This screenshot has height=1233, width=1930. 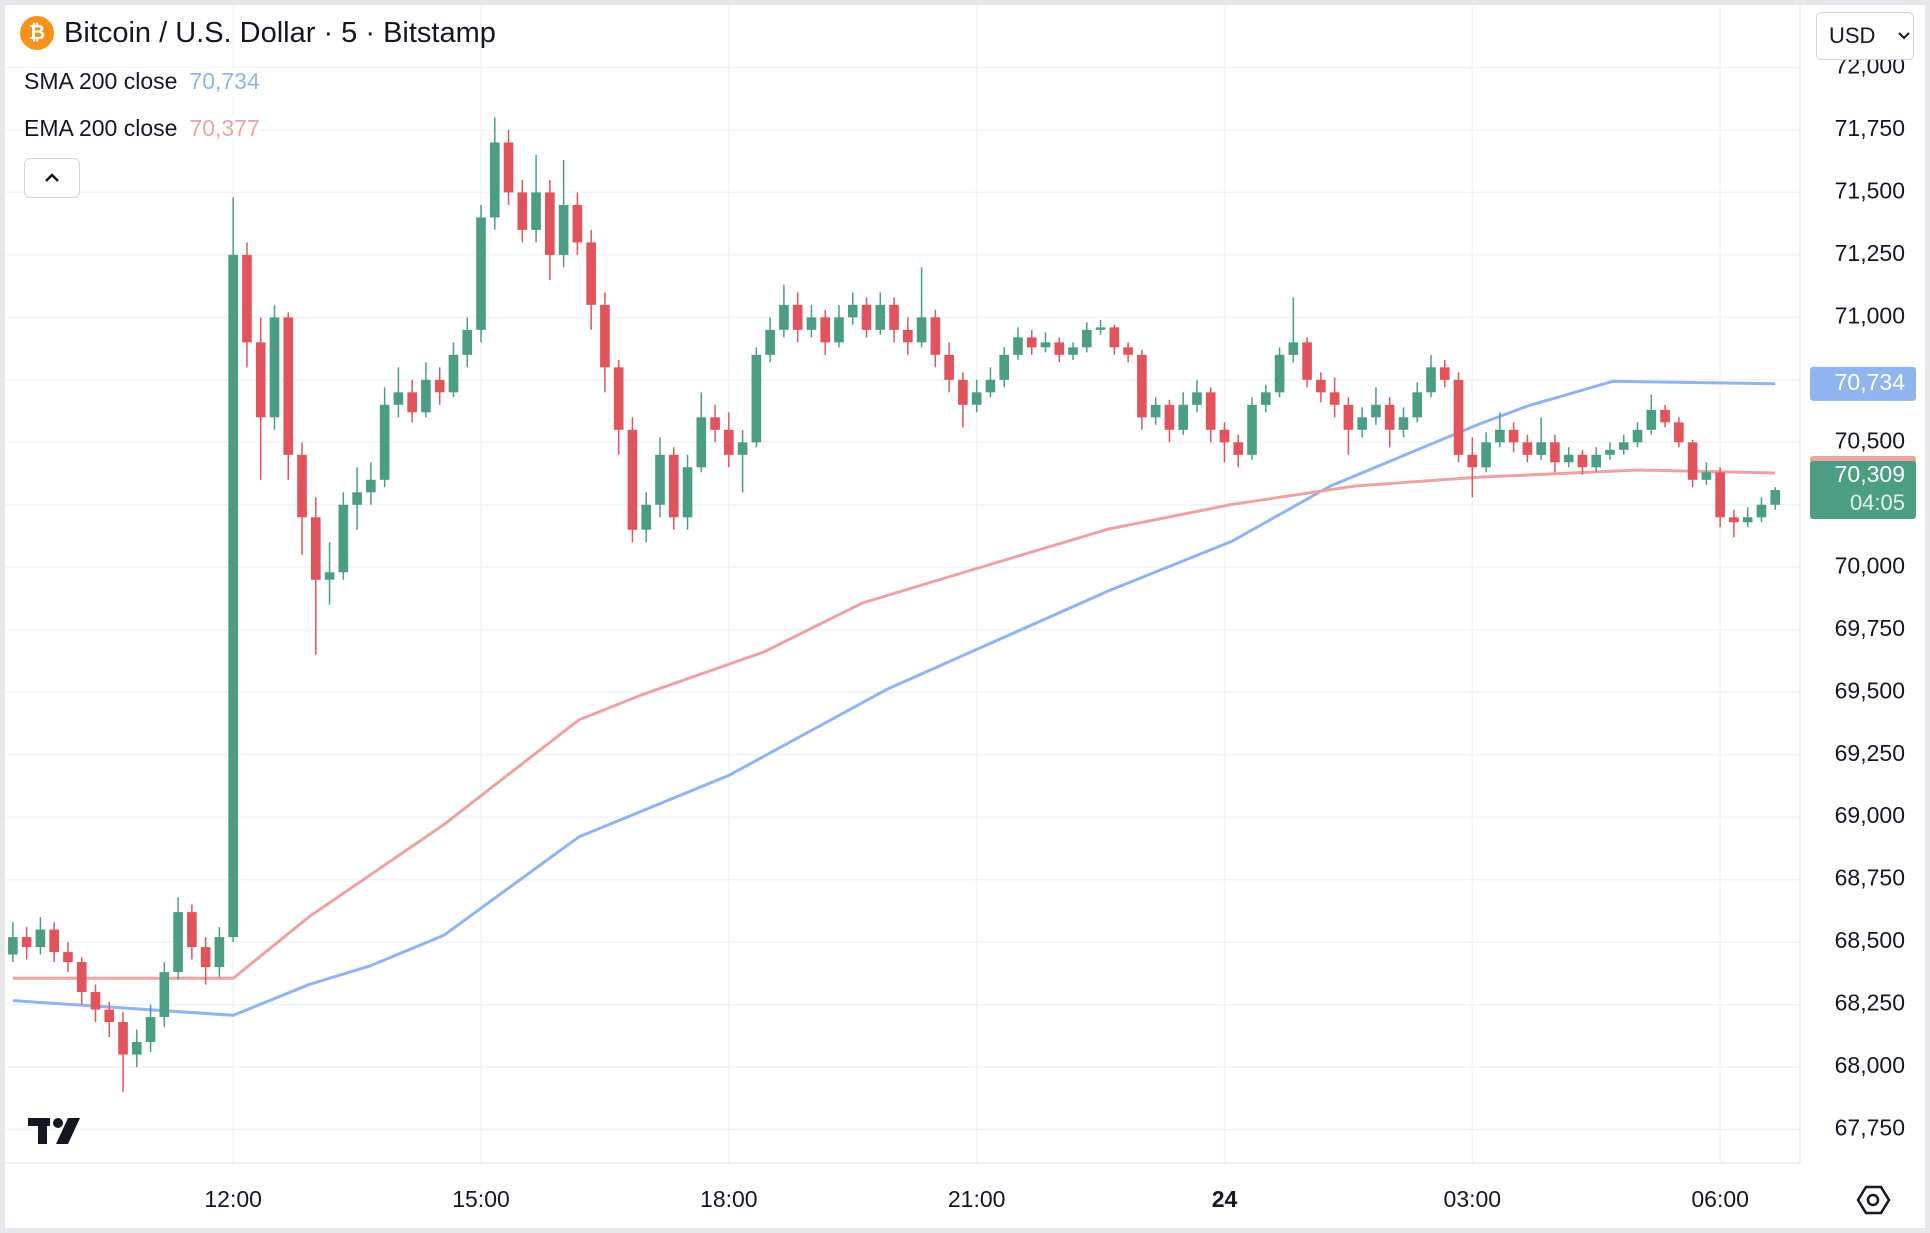 I want to click on x-tick-label: 03:00, so click(x=1473, y=1199).